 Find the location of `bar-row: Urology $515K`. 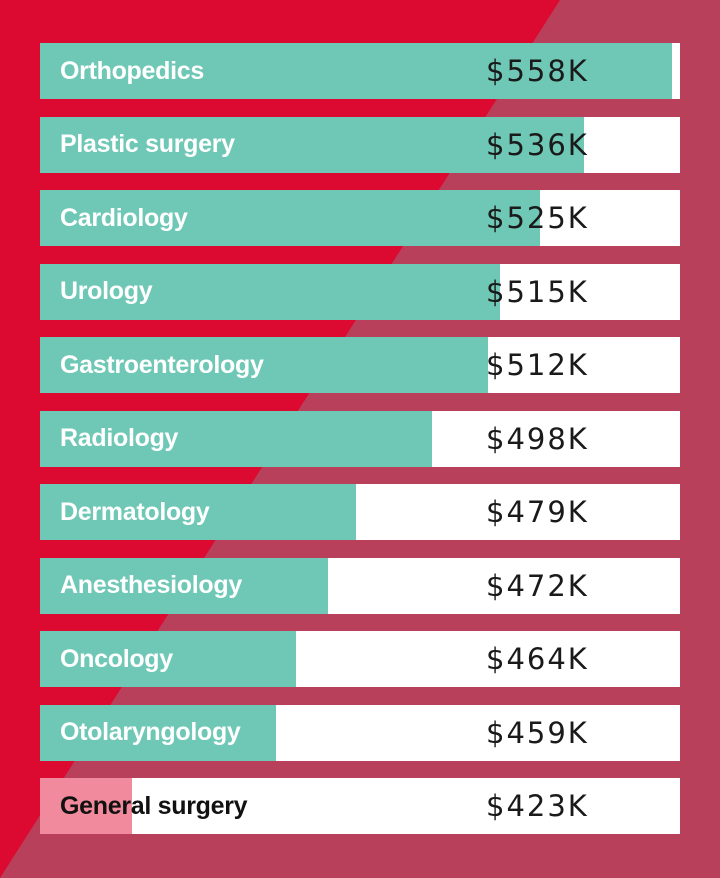

bar-row: Urology $515K is located at coordinates (360, 291).